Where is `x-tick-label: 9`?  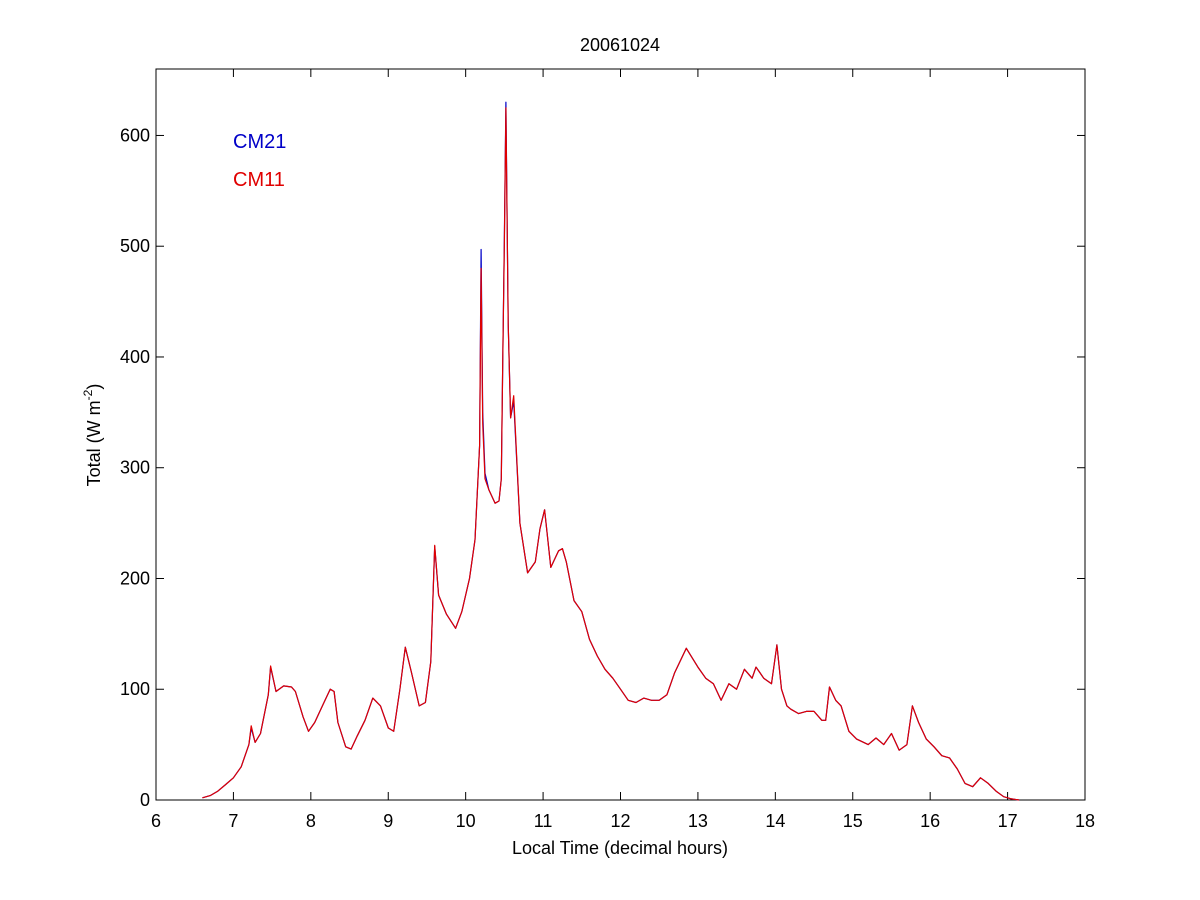
x-tick-label: 9 is located at coordinates (388, 821).